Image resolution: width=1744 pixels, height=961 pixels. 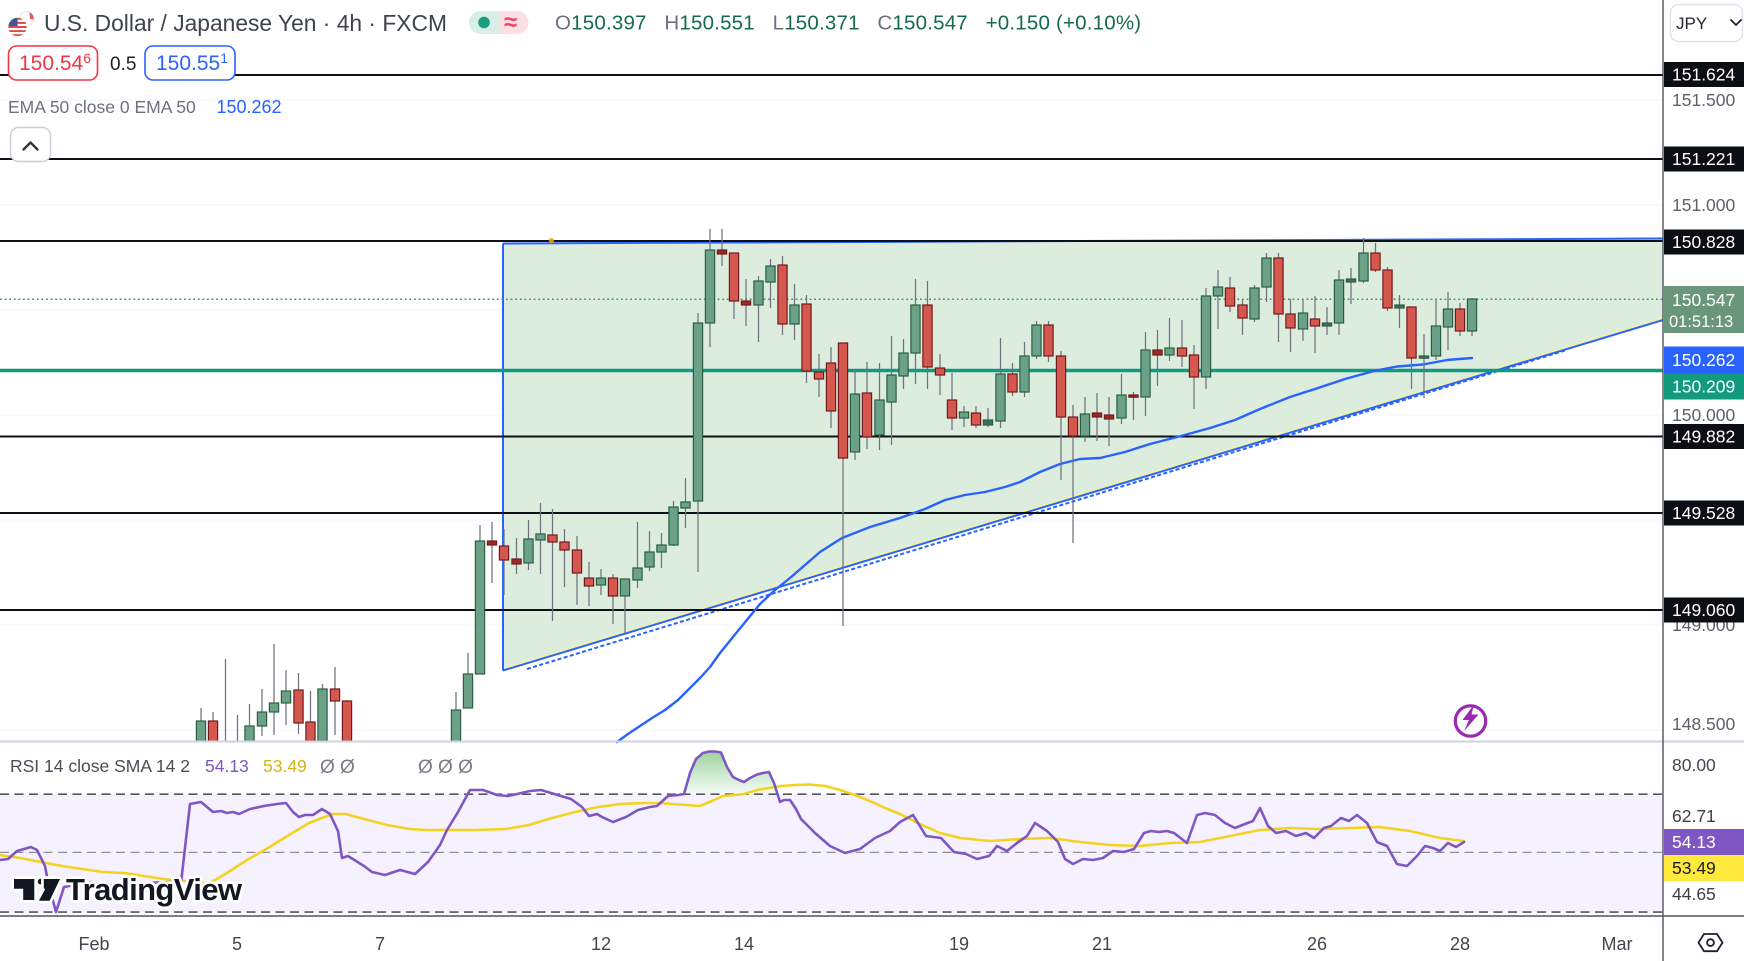 I want to click on svg-text: 150.551, so click(x=192, y=62).